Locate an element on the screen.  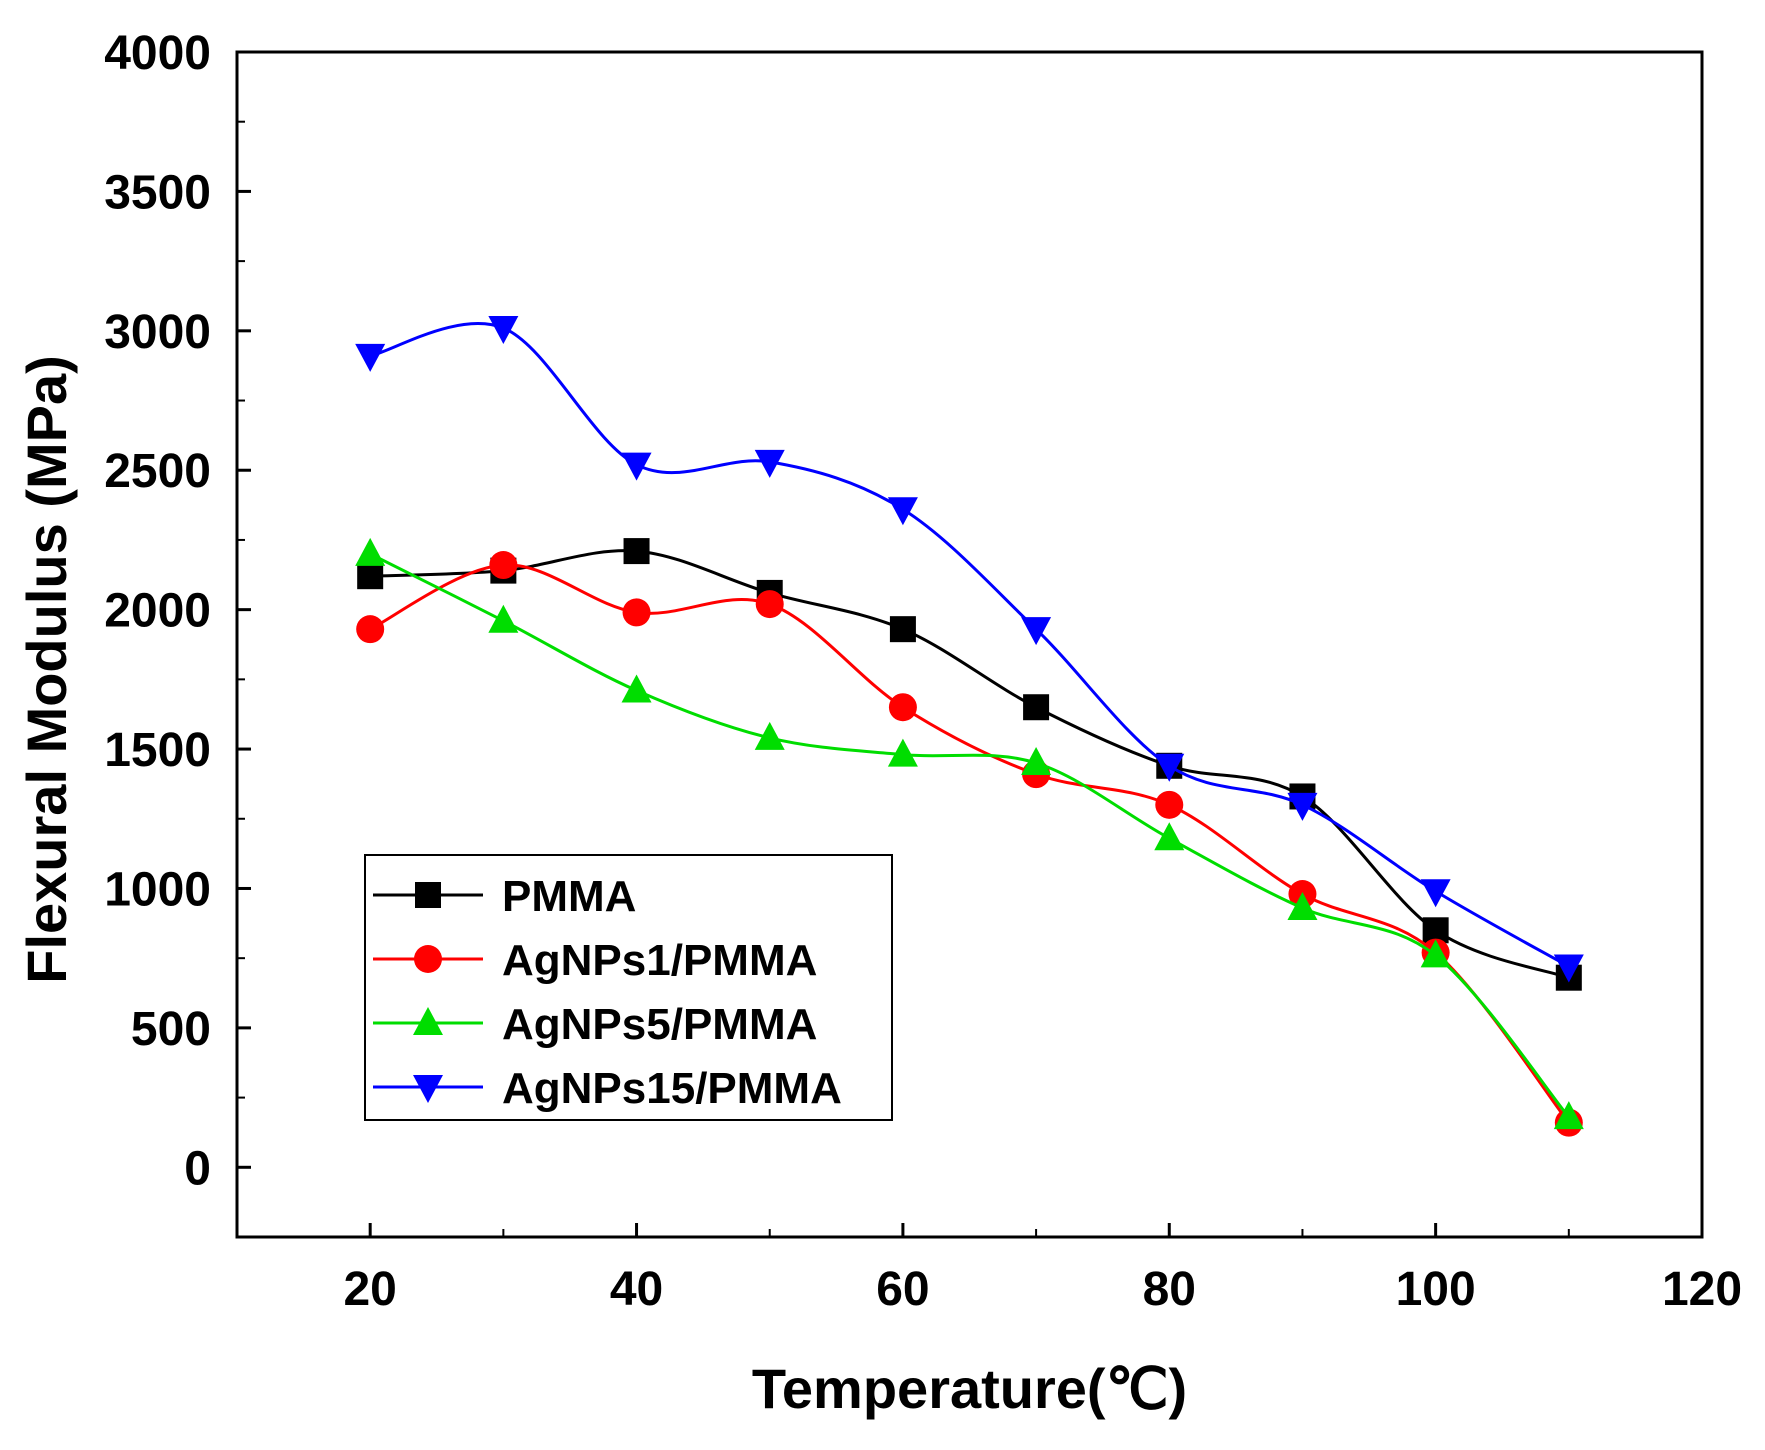
legend-box is located at coordinates (628, 987).